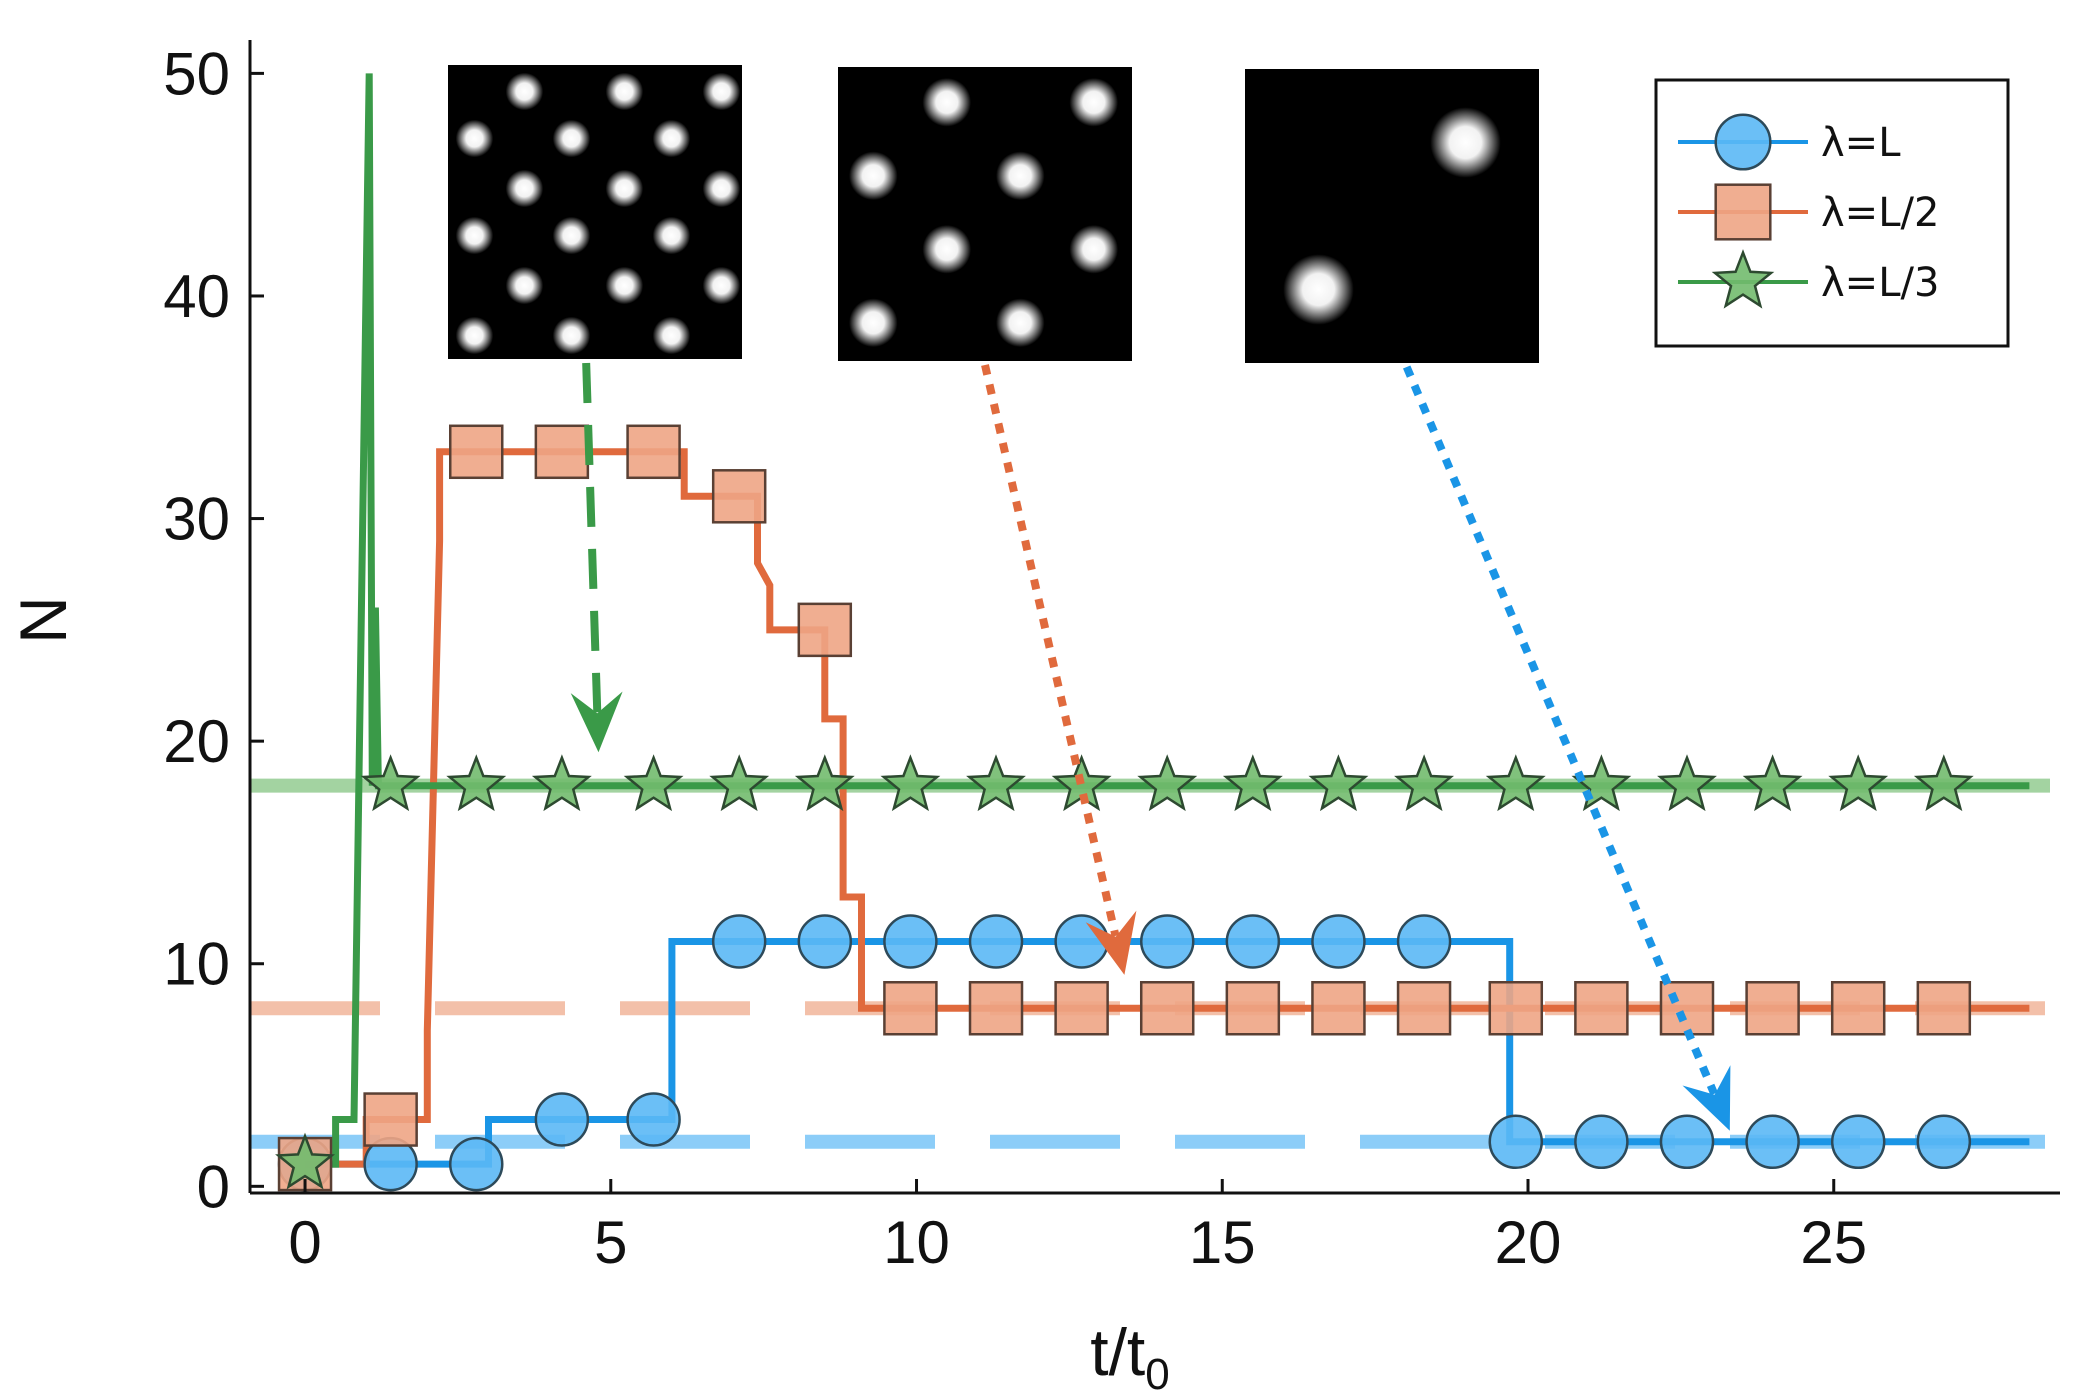 The height and width of the screenshot is (1400, 2083). I want to click on x-tick-label-3: 15, so click(1222, 1242).